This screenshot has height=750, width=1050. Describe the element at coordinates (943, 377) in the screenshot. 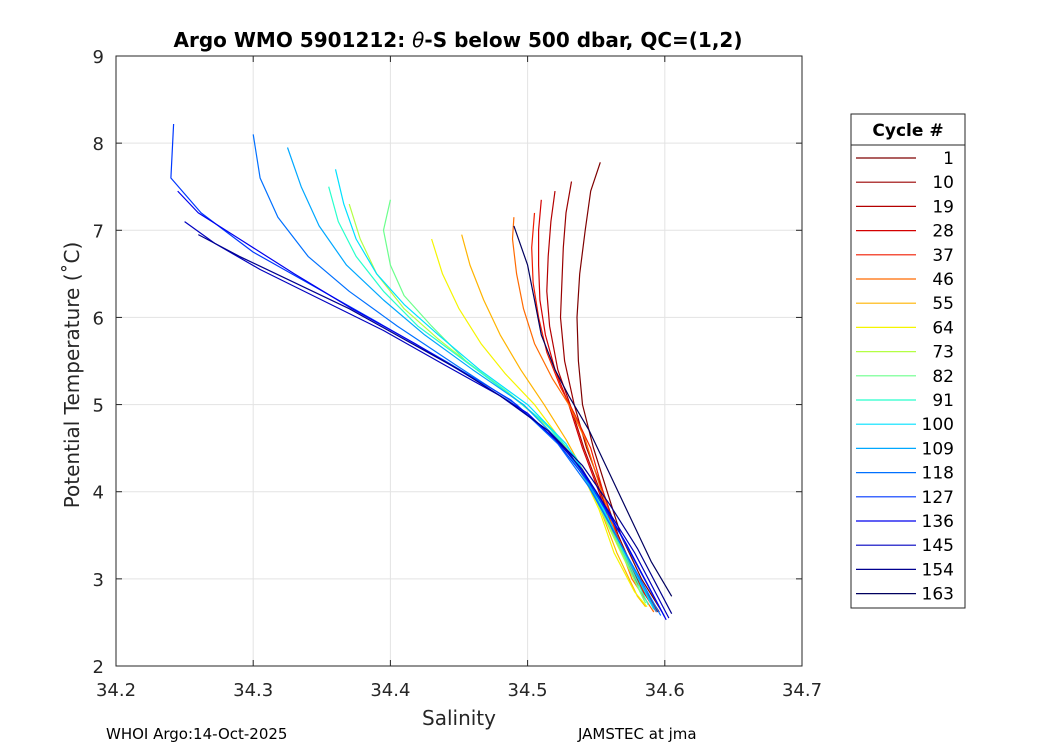

I see `legend-label: 82` at that location.